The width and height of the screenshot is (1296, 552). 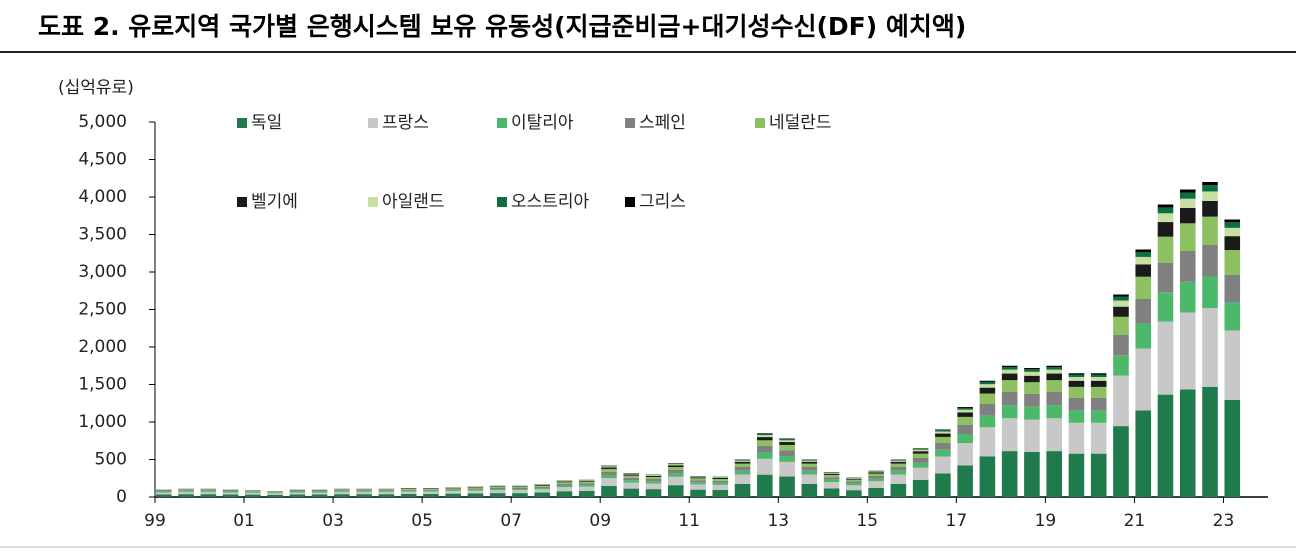 I want to click on legend-label: 아일랜드, so click(x=413, y=202).